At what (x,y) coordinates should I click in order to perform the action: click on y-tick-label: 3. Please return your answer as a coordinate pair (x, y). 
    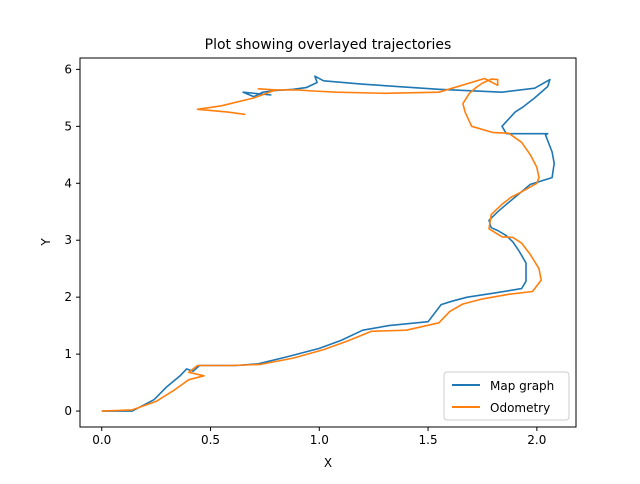
    Looking at the image, I should click on (68, 240).